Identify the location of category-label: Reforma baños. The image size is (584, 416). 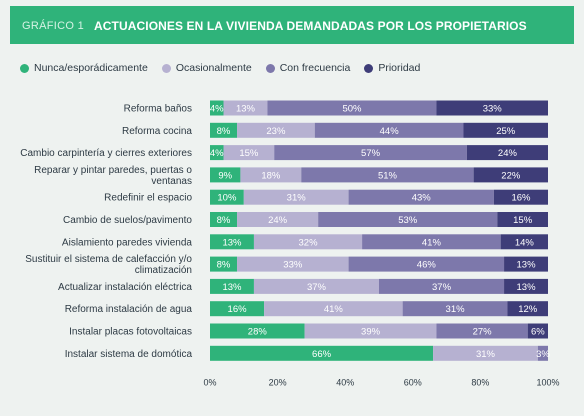
(158, 109).